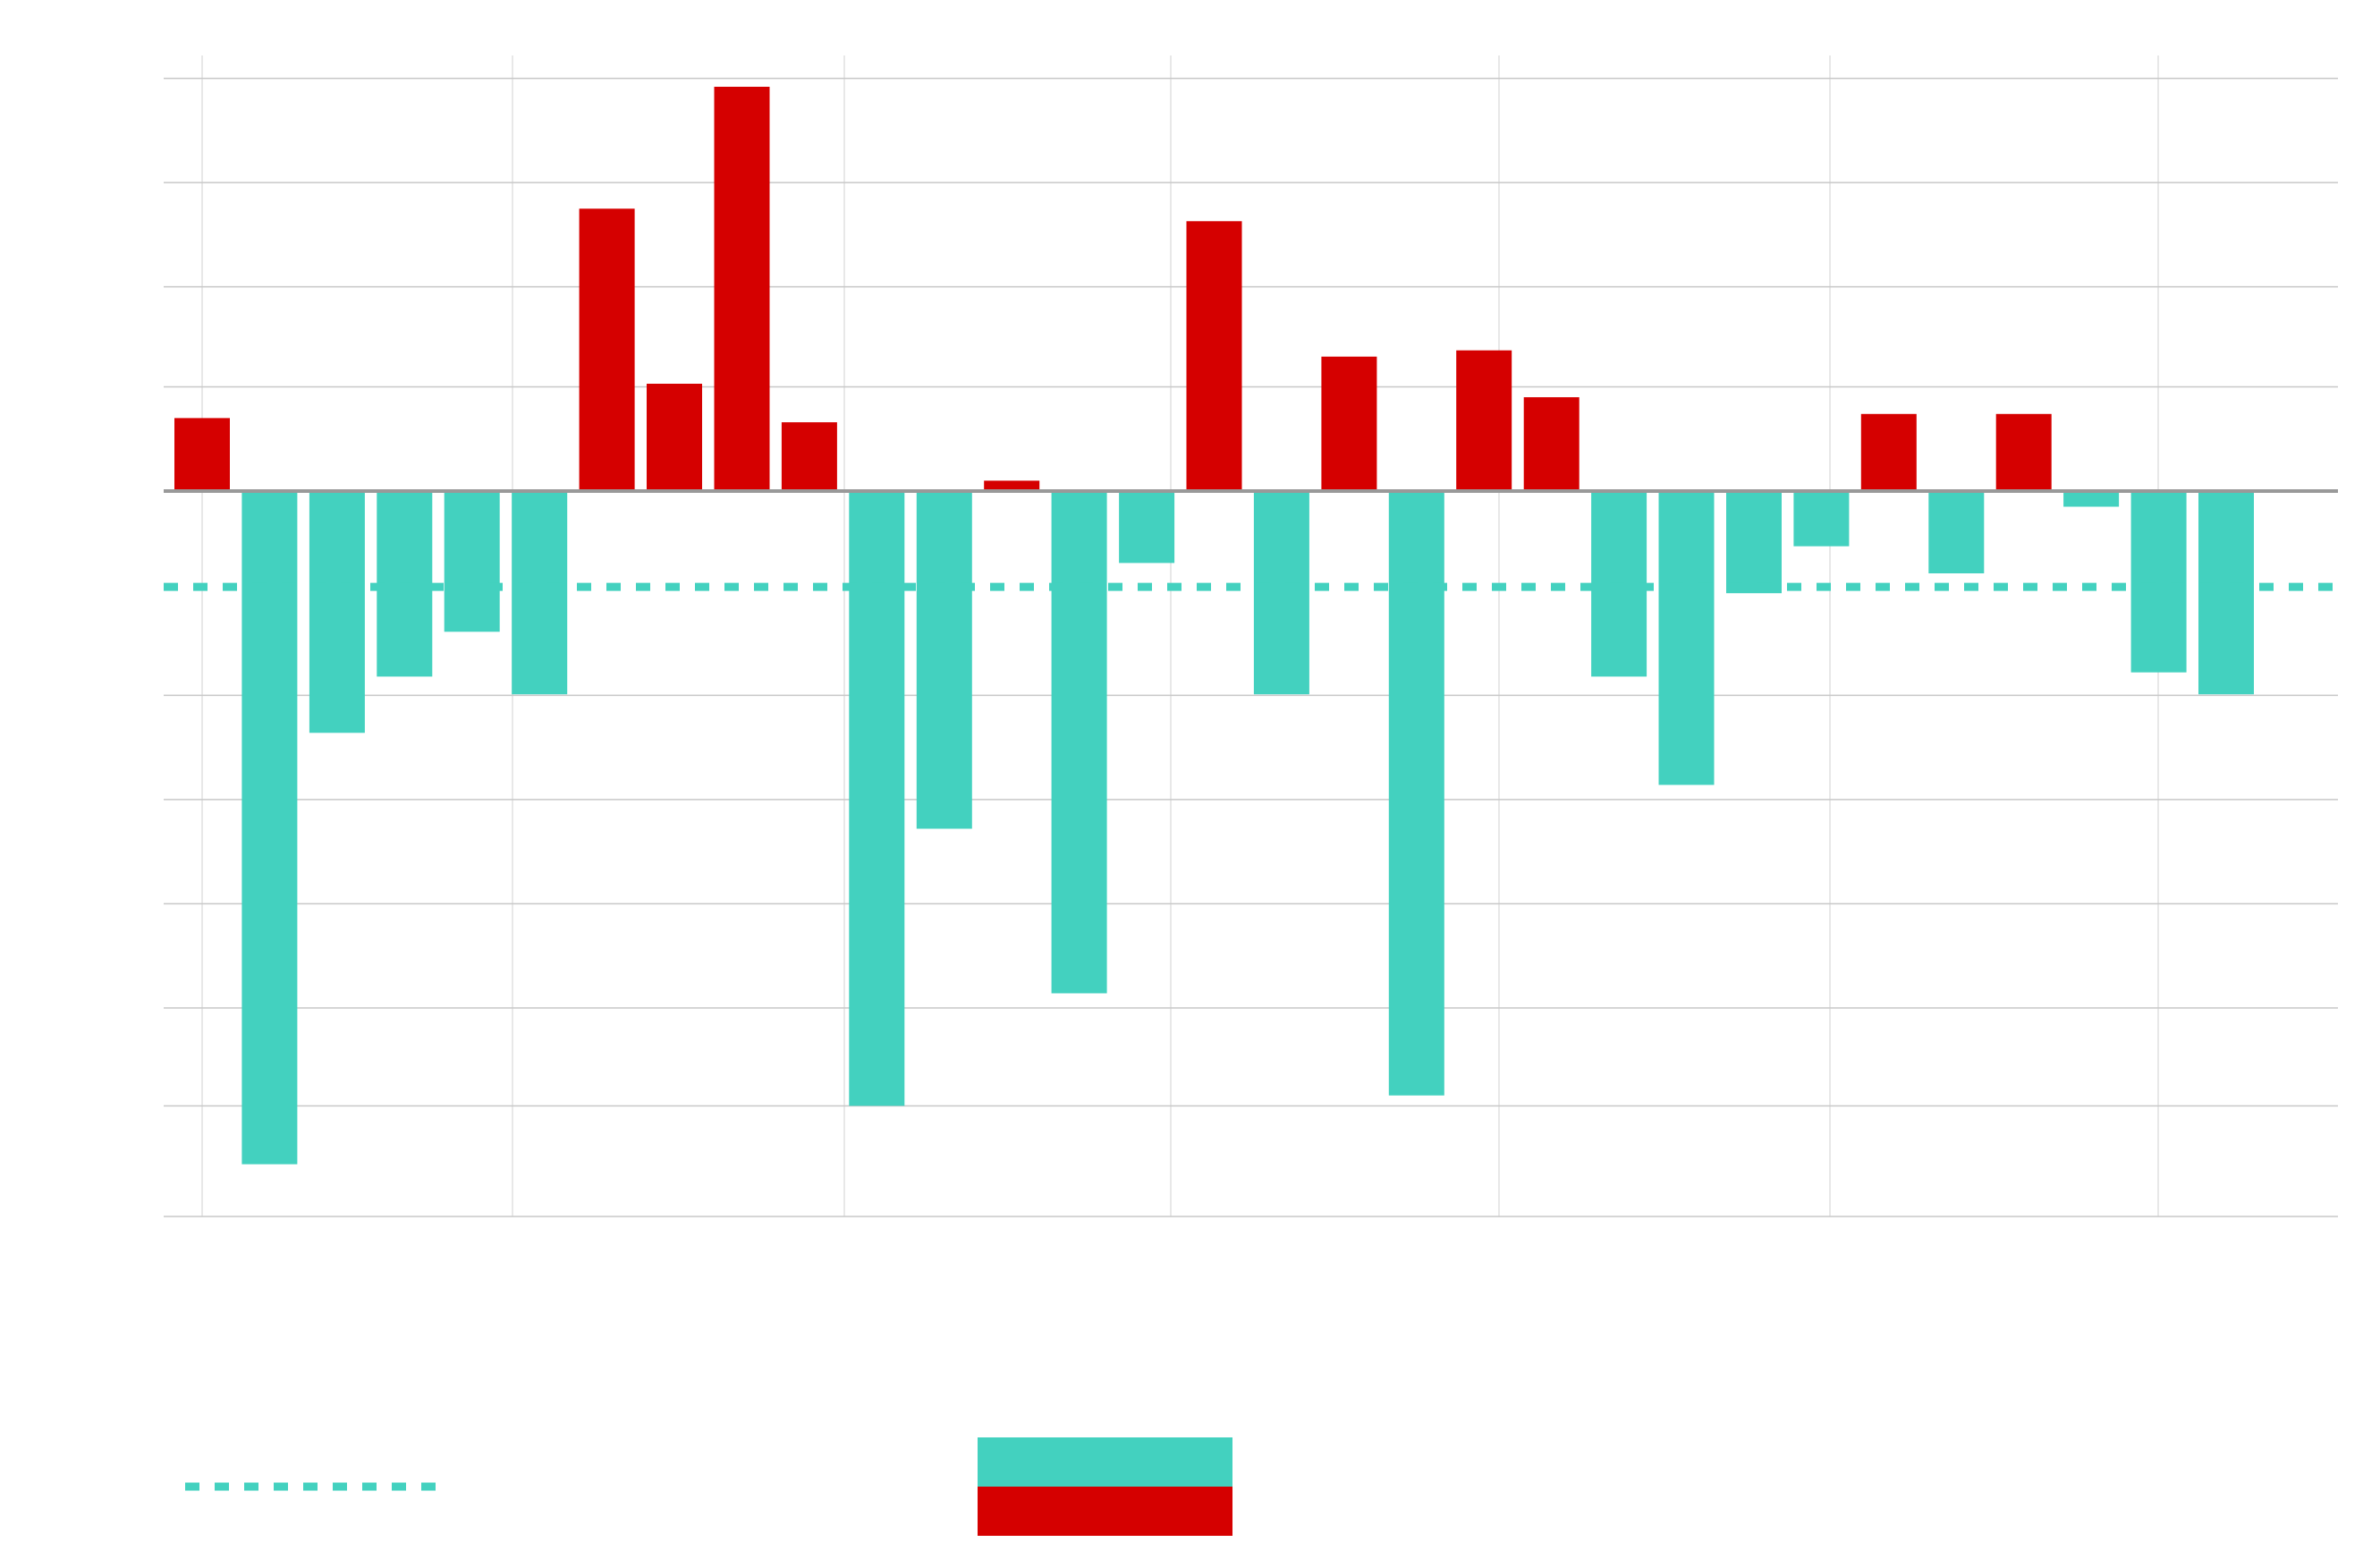 This screenshot has width=2380, height=1568. Describe the element at coordinates (708, 1487) in the screenshot. I see `legend` at that location.